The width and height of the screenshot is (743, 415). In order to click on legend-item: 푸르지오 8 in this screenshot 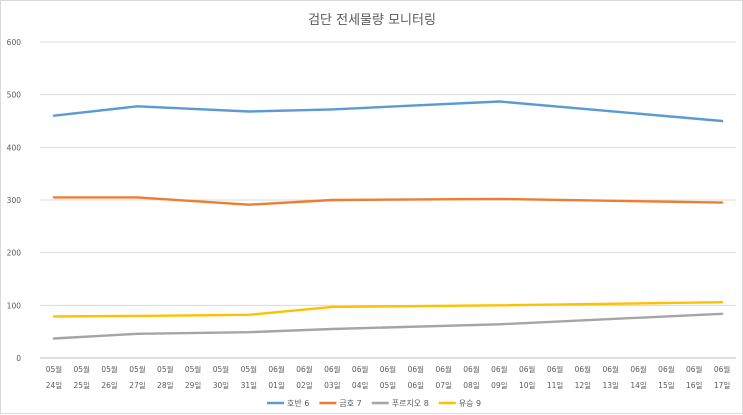, I will do `click(400, 403)`.